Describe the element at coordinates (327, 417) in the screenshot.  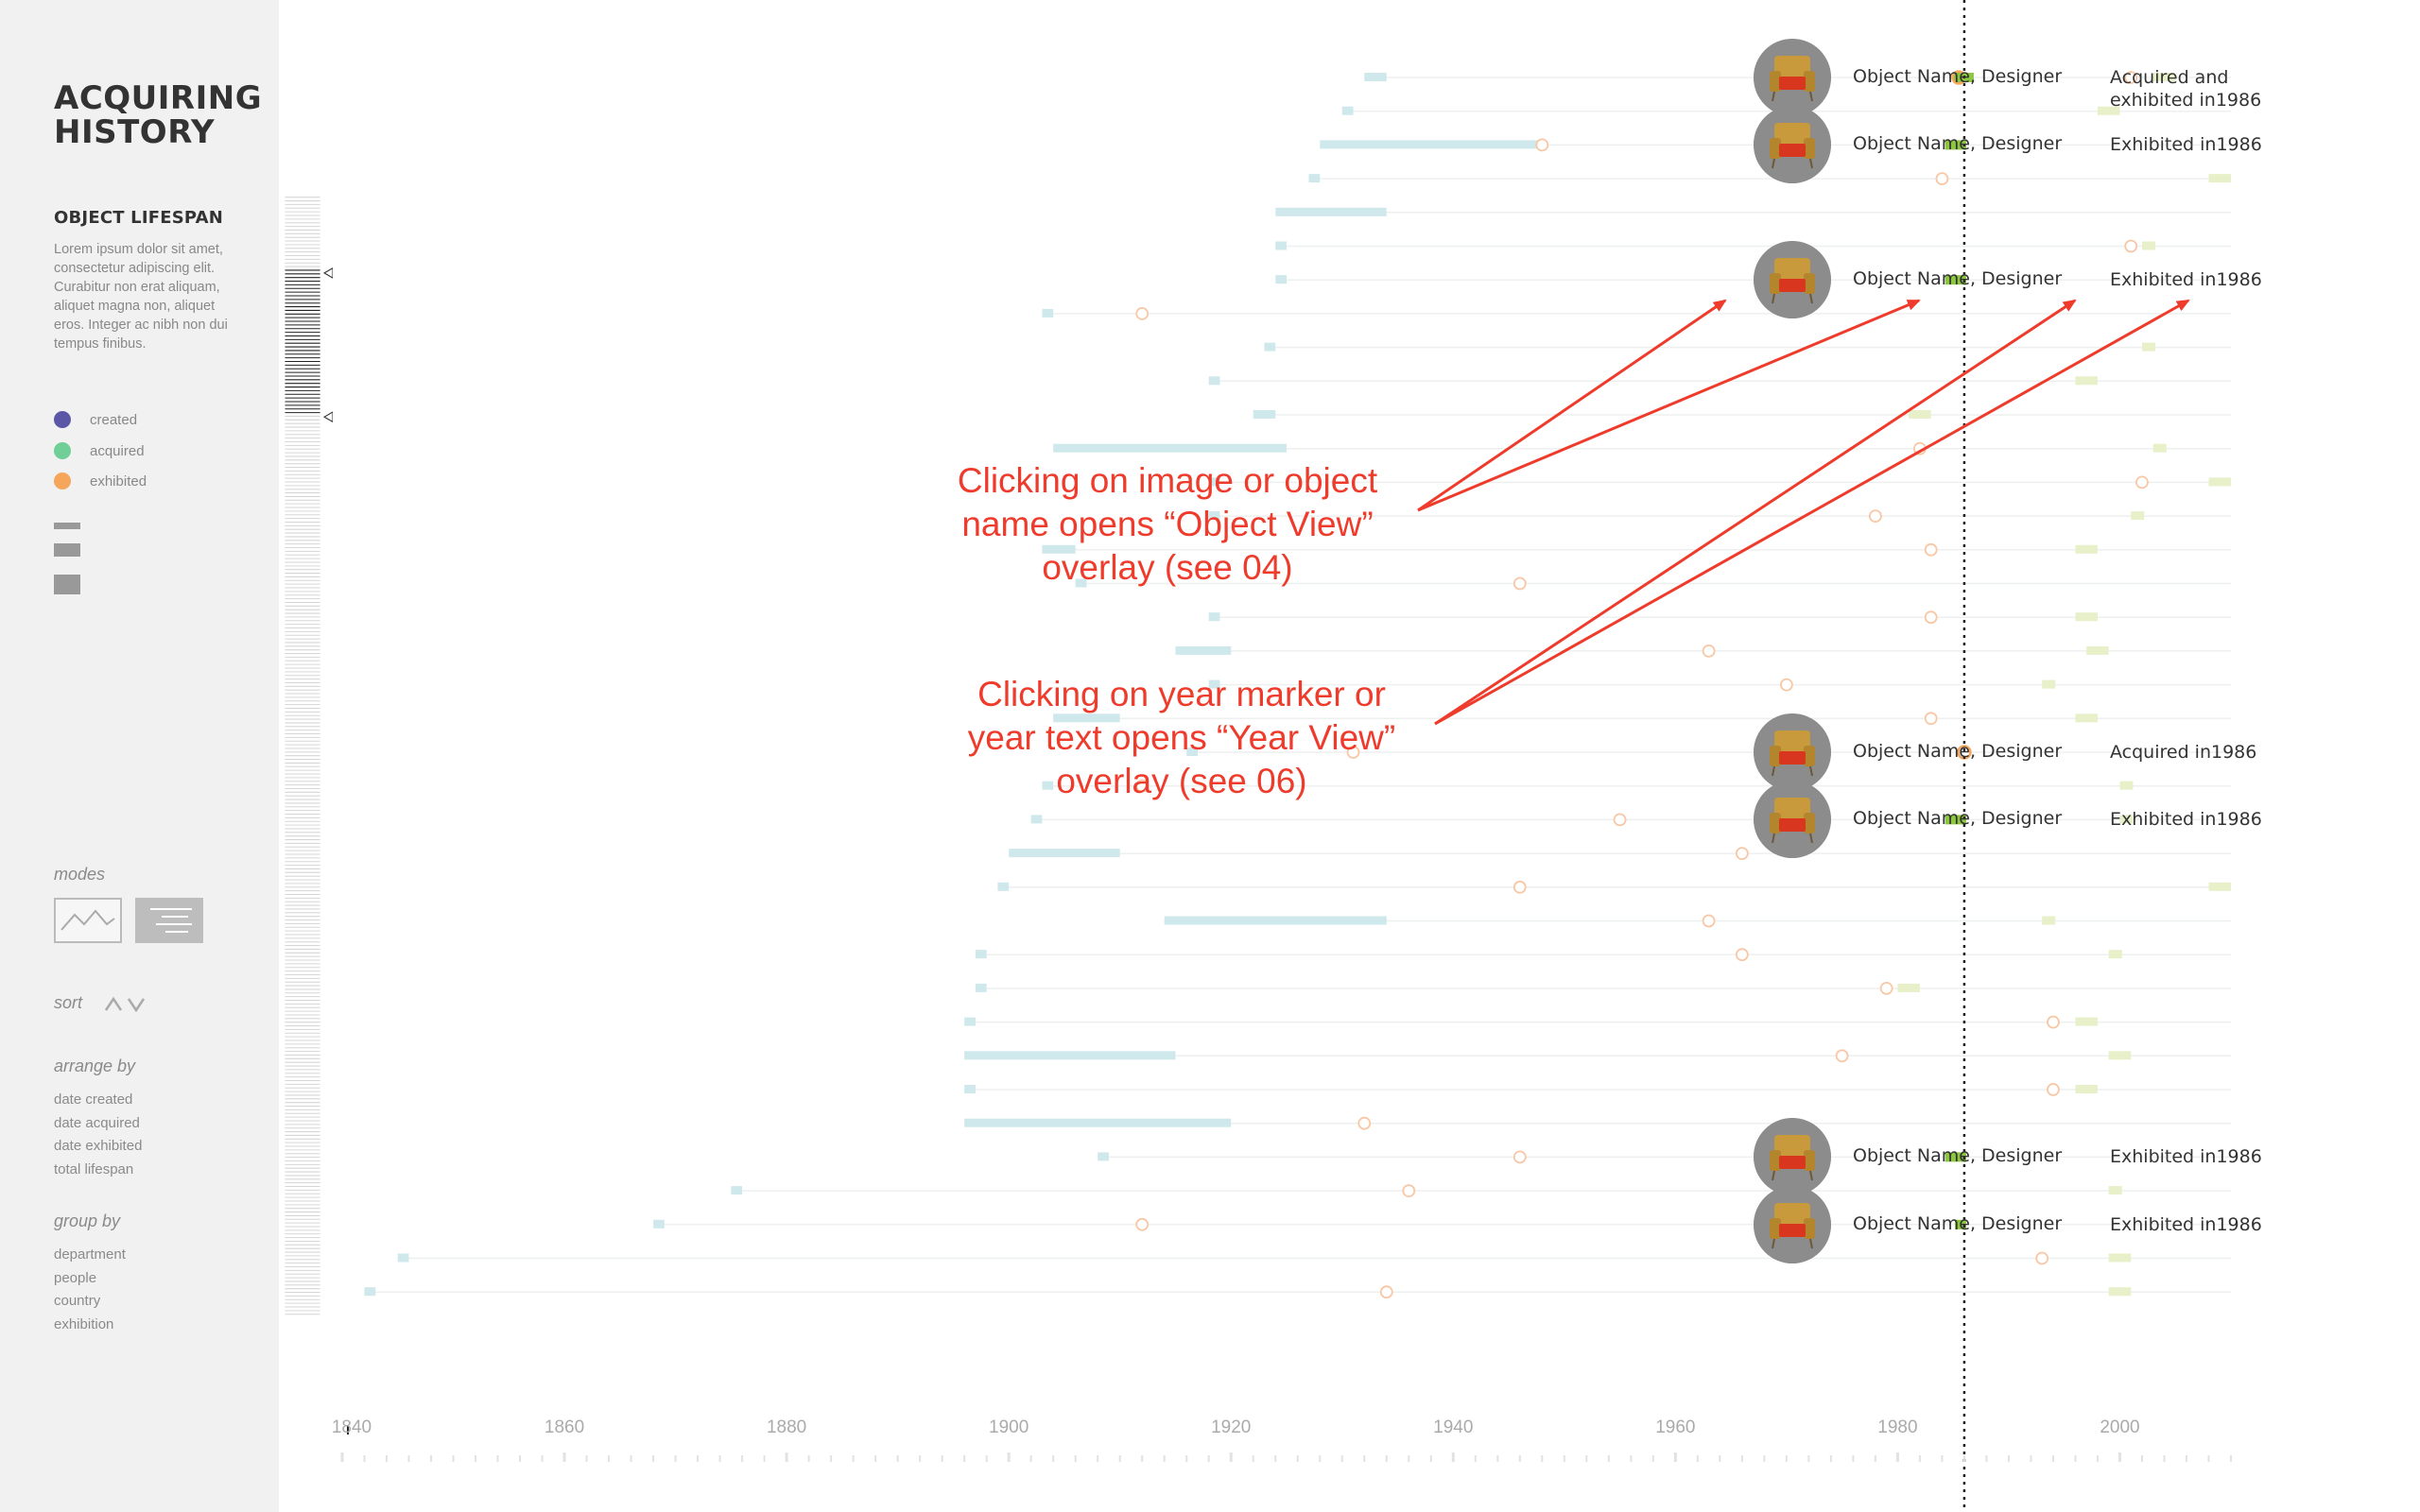
I see `scroll-handle-icon` at that location.